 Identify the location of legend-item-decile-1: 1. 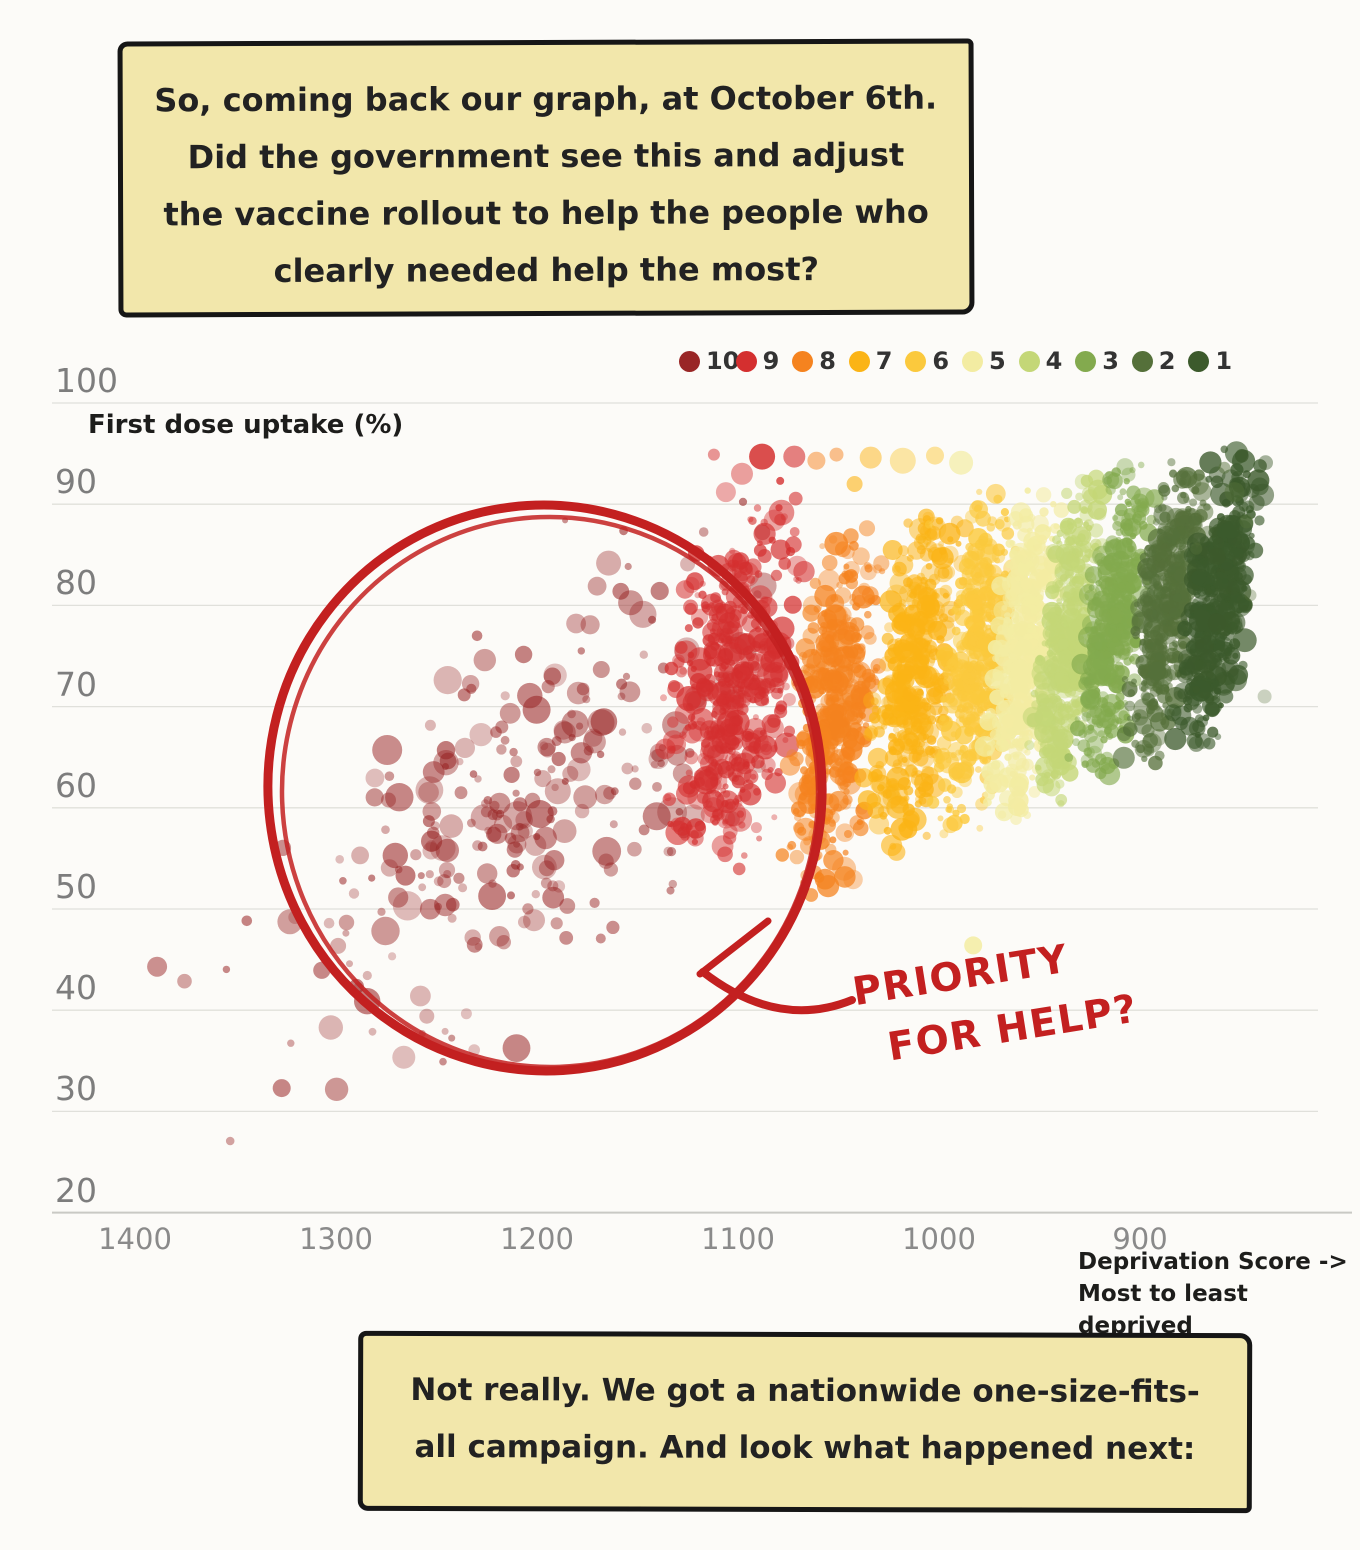
(1210, 361).